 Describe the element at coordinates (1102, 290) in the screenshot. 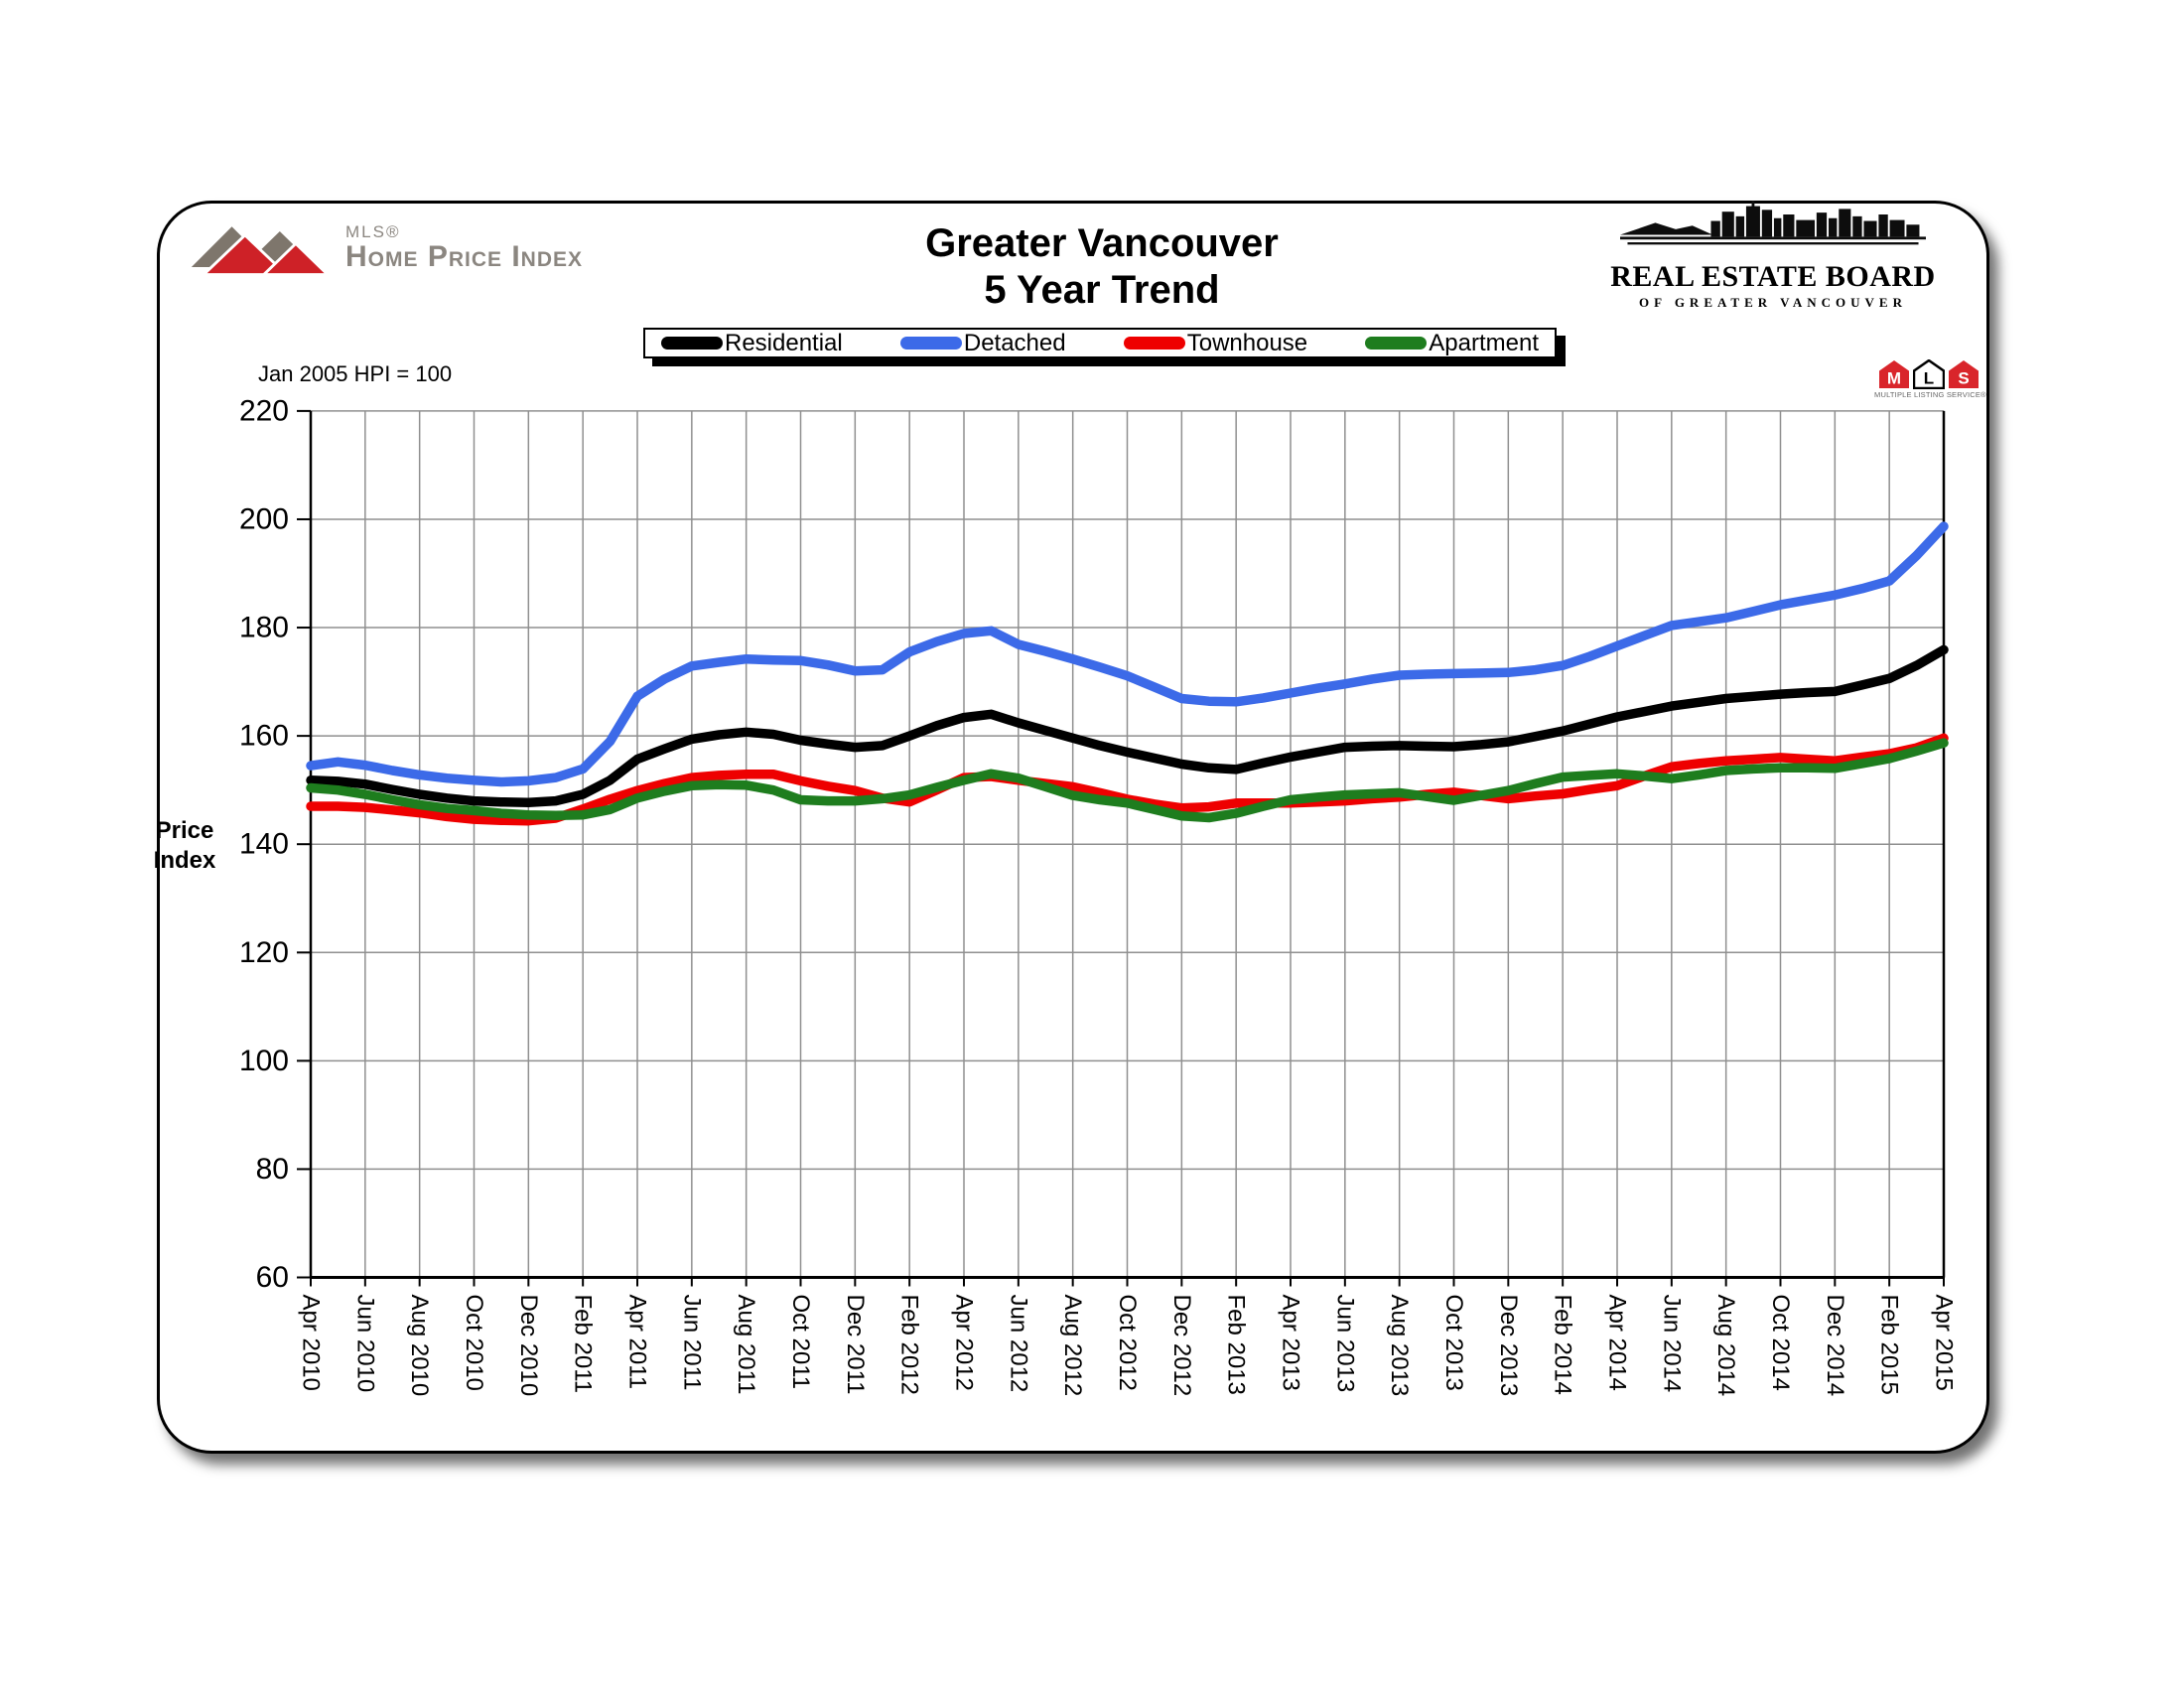

I see `chart-title-line2: 5 Year Trend` at that location.